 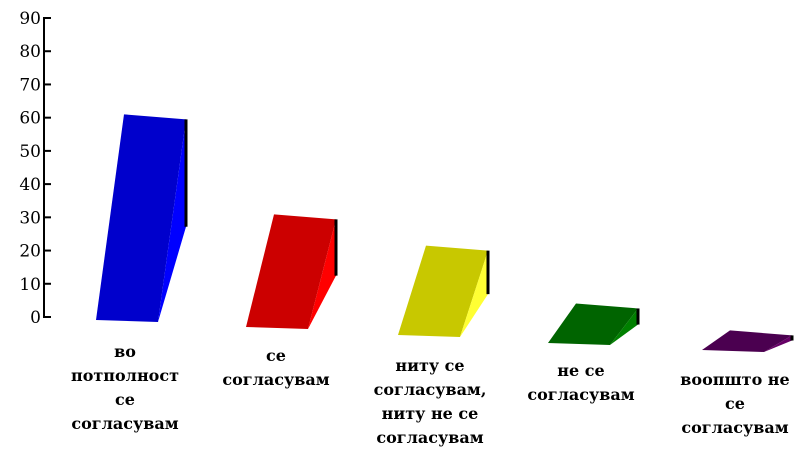 I want to click on category-label: ниту се согласувам, ниту не се согласувам, so click(x=430, y=401).